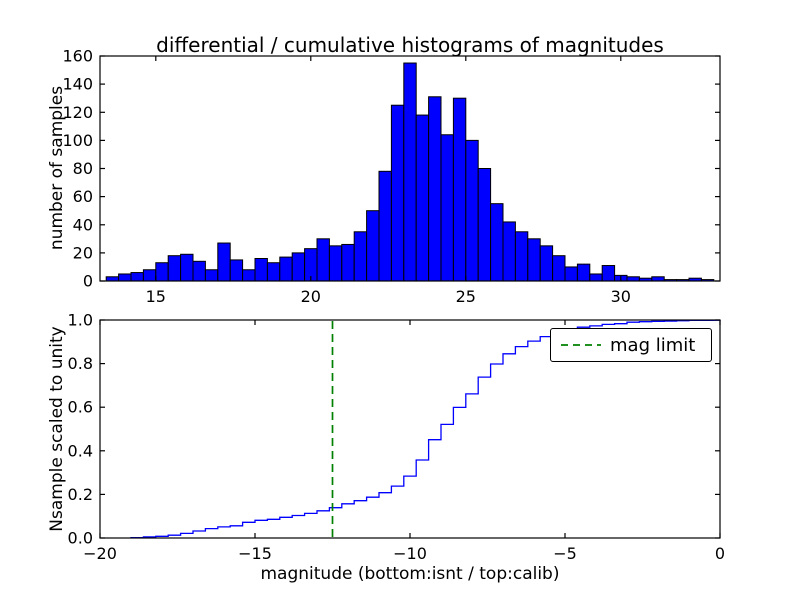 Image resolution: width=800 pixels, height=600 pixels. What do you see at coordinates (80, 494) in the screenshot?
I see `y-tick-label: 0.2` at bounding box center [80, 494].